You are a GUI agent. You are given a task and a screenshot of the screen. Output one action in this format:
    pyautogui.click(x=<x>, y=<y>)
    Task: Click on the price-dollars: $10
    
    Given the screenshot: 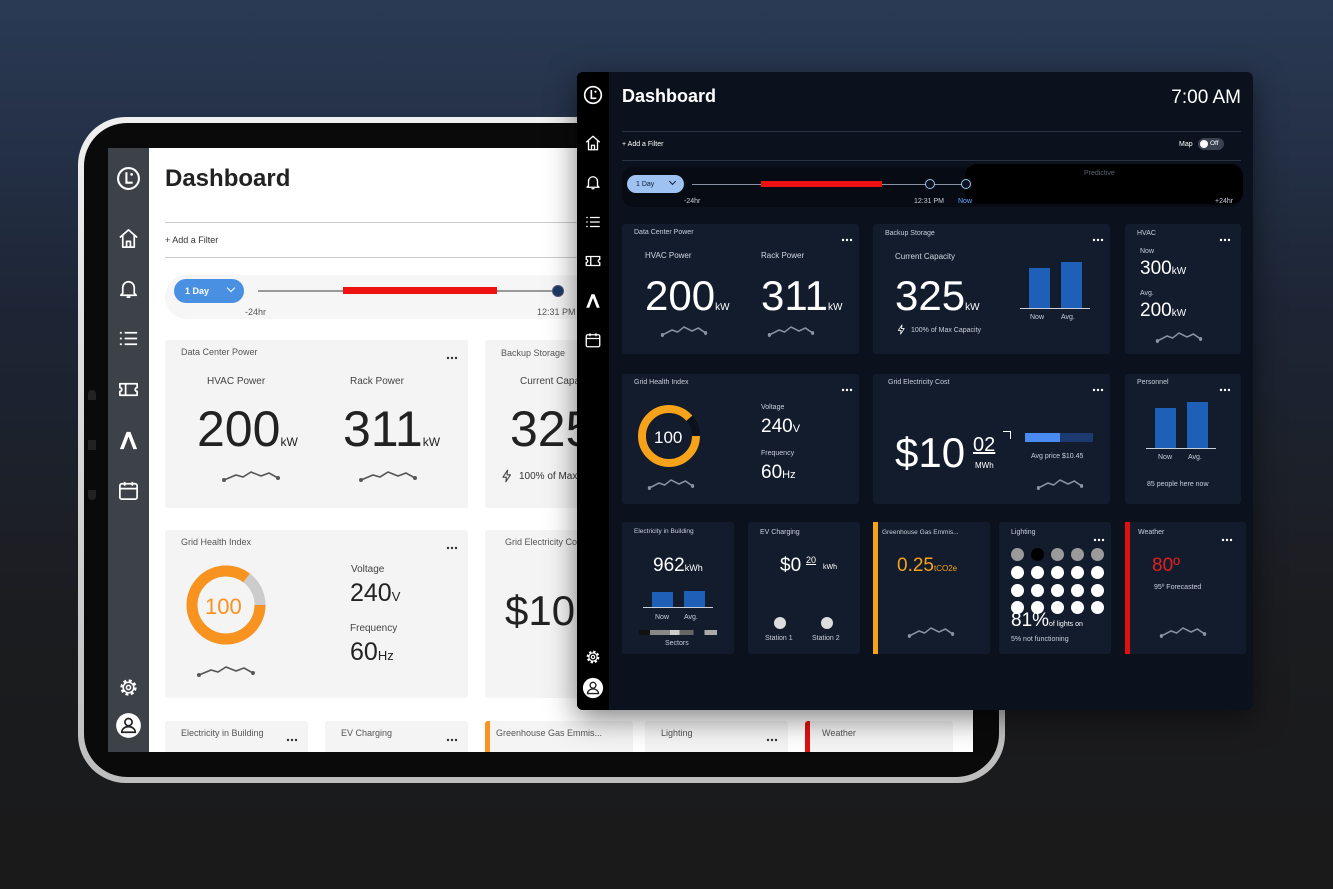 What is the action you would take?
    pyautogui.click(x=930, y=452)
    